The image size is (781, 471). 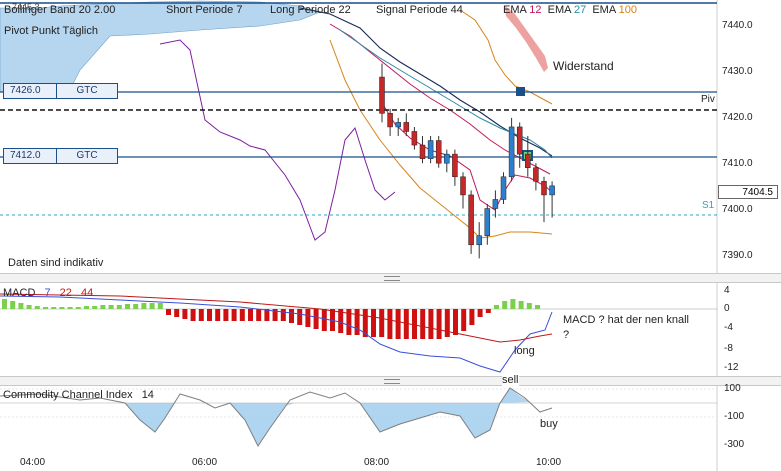 I want to click on macd-tick-2: 0, so click(x=727, y=308).